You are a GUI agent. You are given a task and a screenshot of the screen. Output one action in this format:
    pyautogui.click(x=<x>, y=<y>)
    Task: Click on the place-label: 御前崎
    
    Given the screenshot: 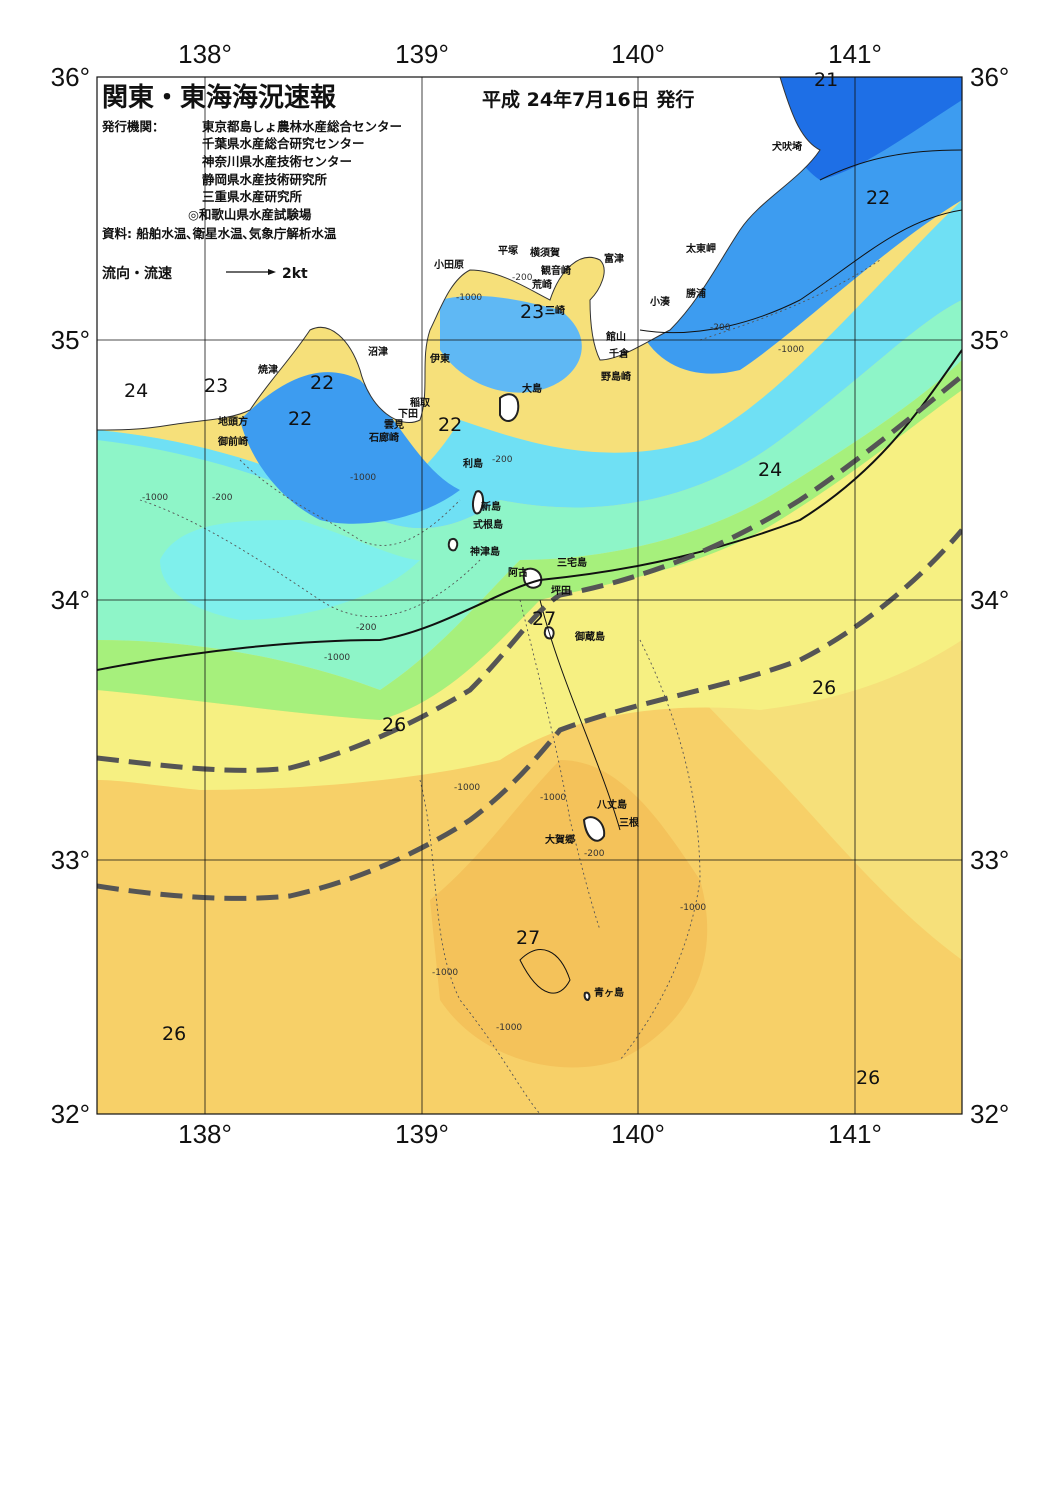 What is the action you would take?
    pyautogui.click(x=232, y=441)
    